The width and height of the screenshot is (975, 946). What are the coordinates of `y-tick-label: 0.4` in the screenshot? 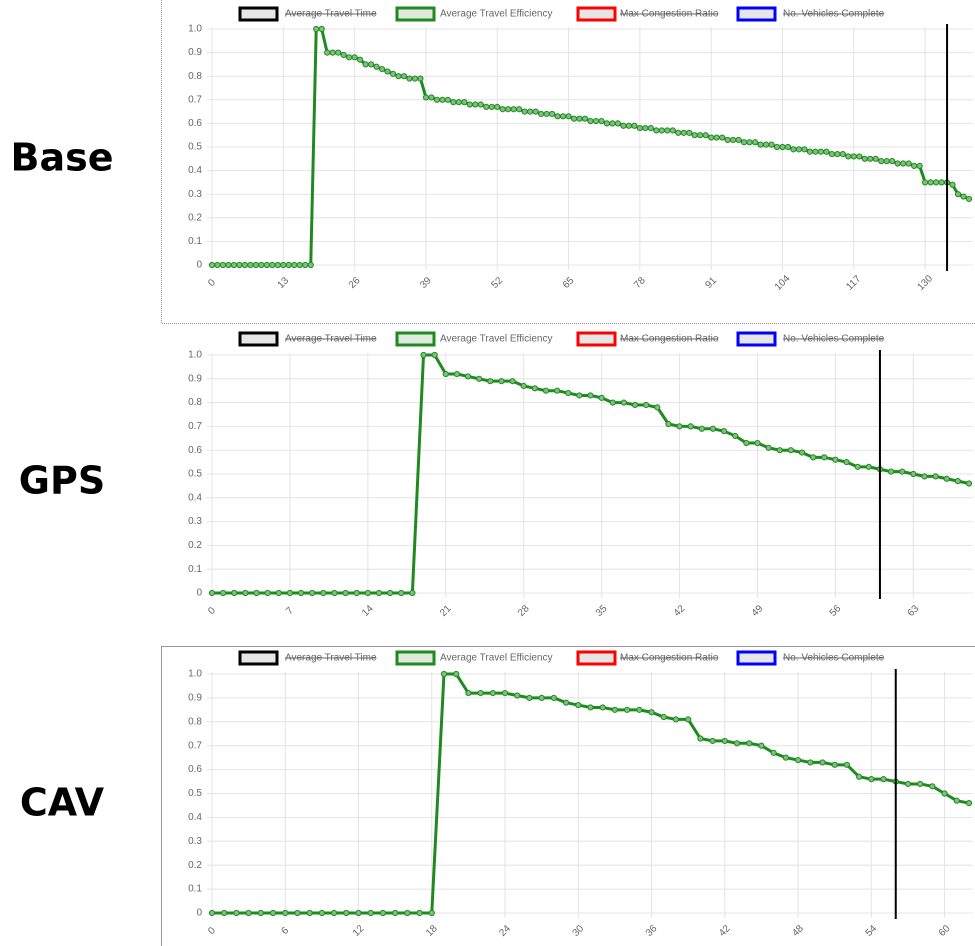 It's located at (195, 170).